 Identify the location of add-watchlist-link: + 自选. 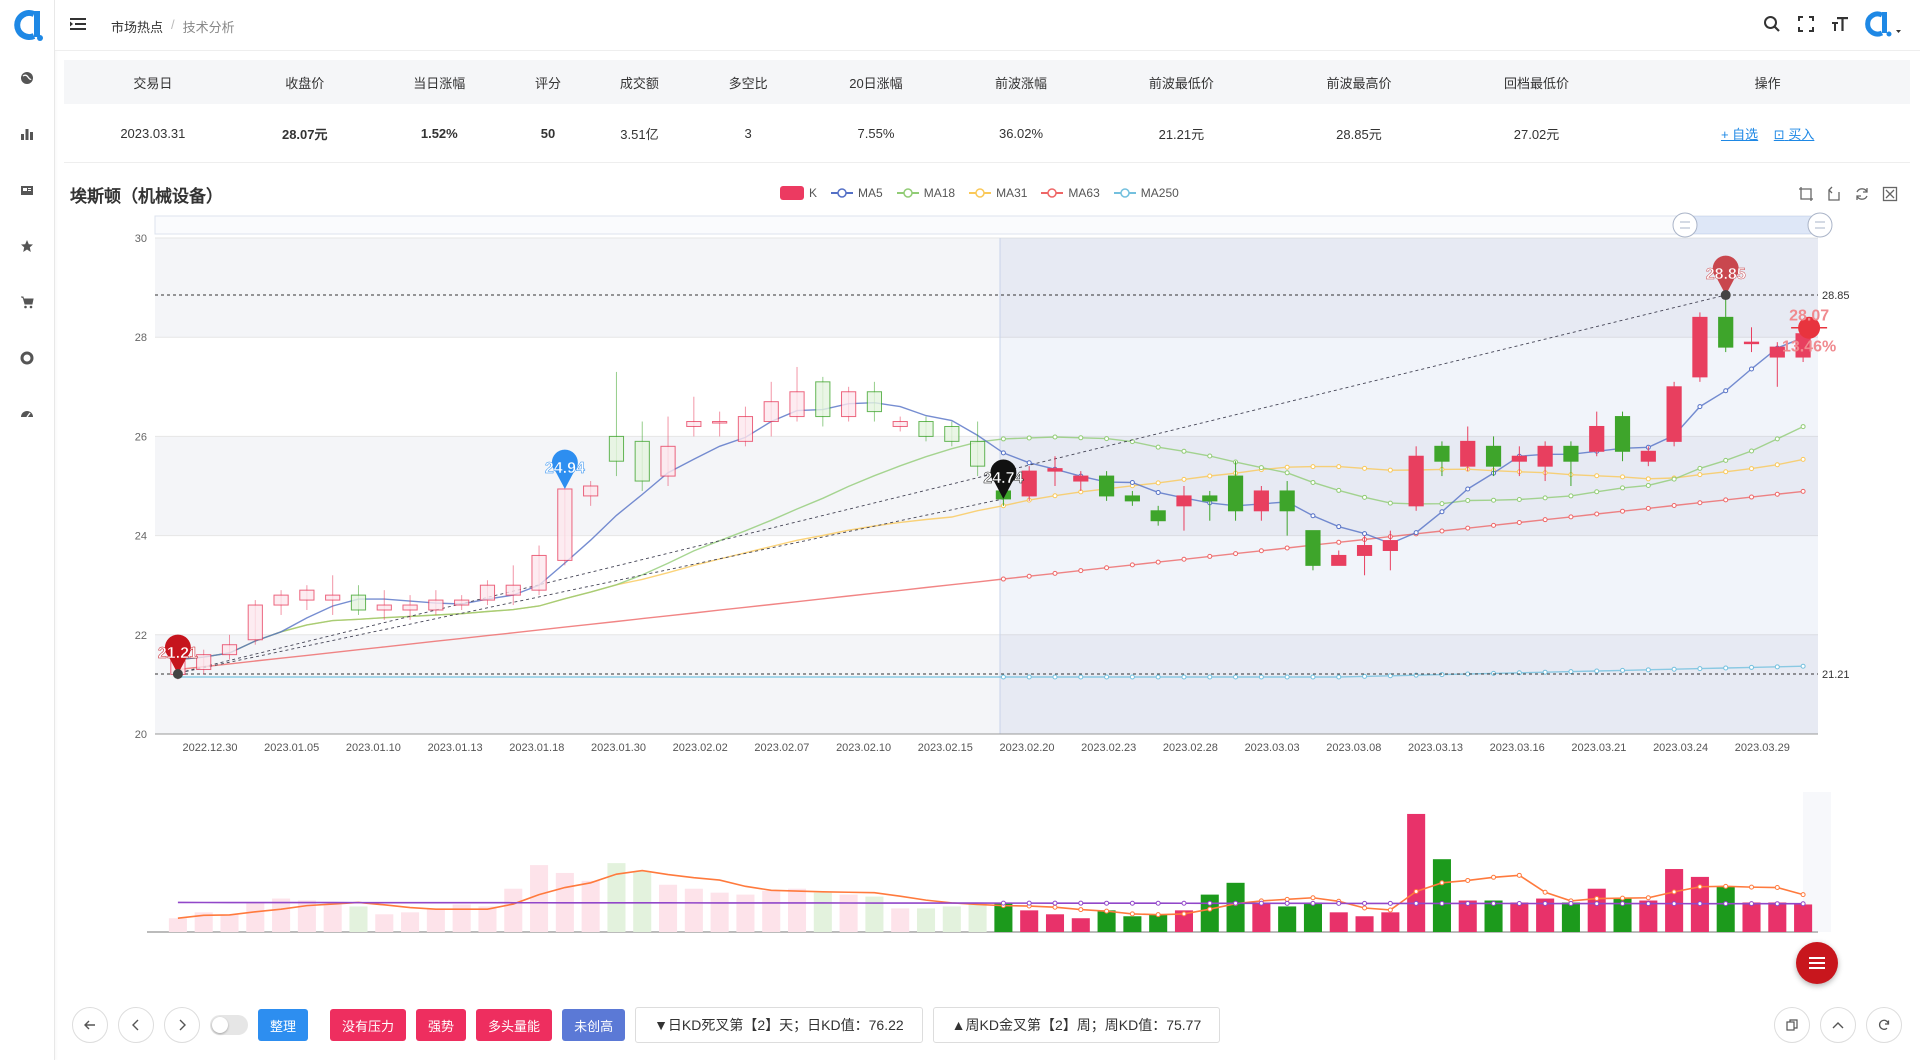
(1739, 134).